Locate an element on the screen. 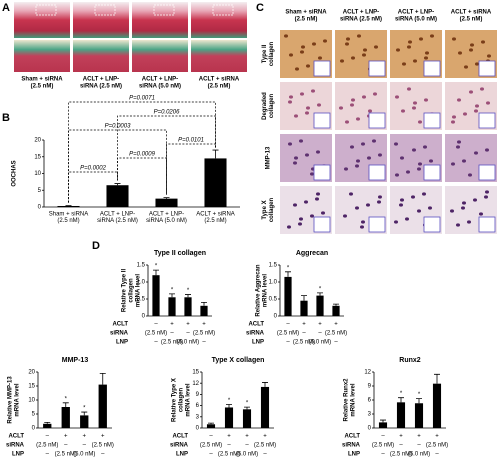 This screenshot has width=500, height=465. chart-title: Aggrecan is located at coordinates (312, 253).